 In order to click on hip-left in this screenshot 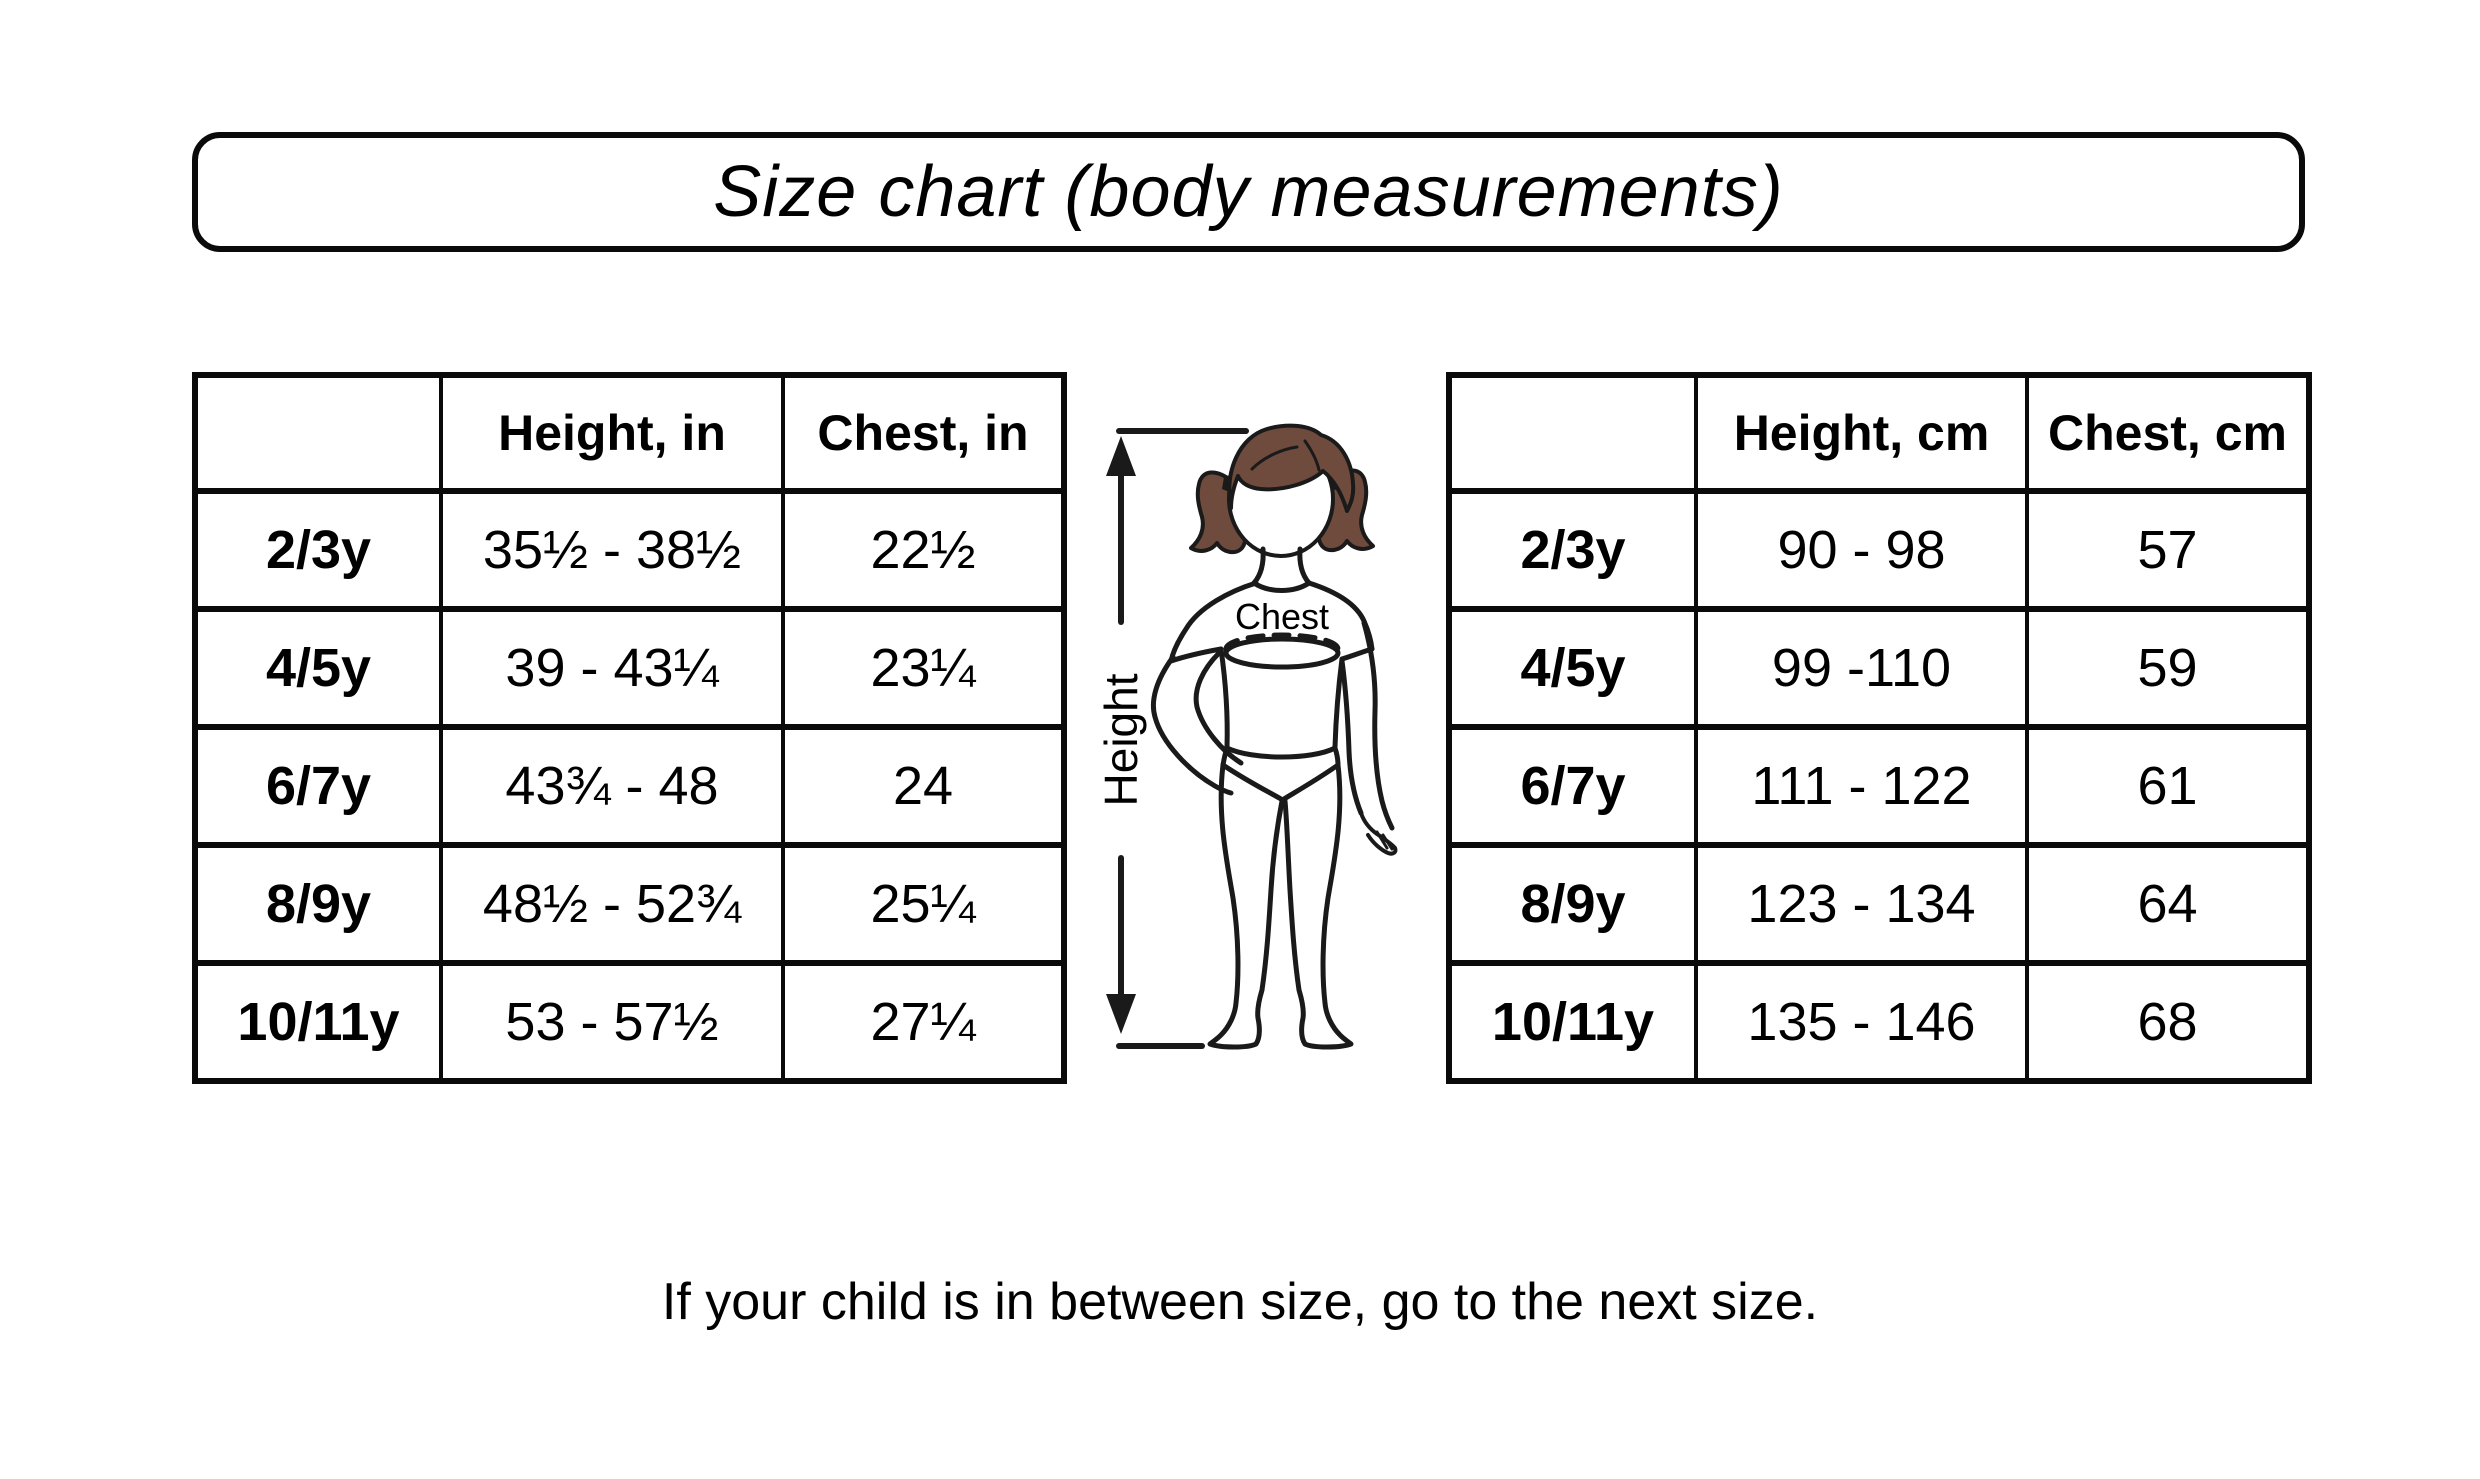, I will do `click(1225, 756)`.